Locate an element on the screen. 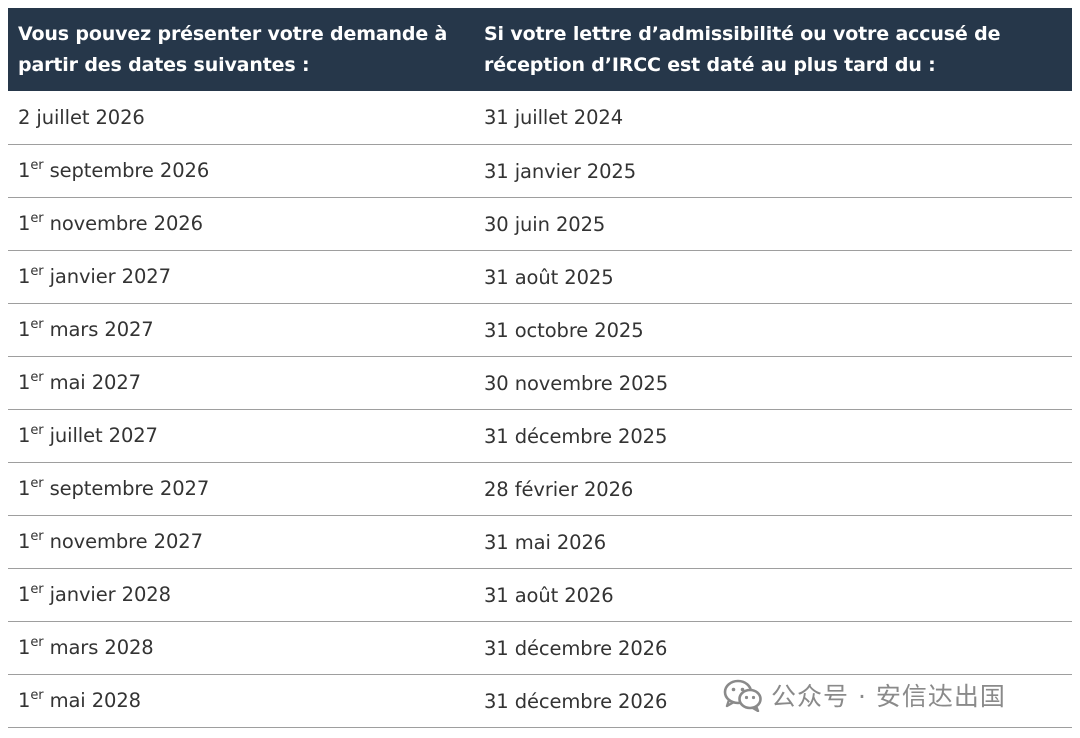 The height and width of the screenshot is (738, 1080). application-start-date-cell: 1er janvier 2028 is located at coordinates (241, 595).